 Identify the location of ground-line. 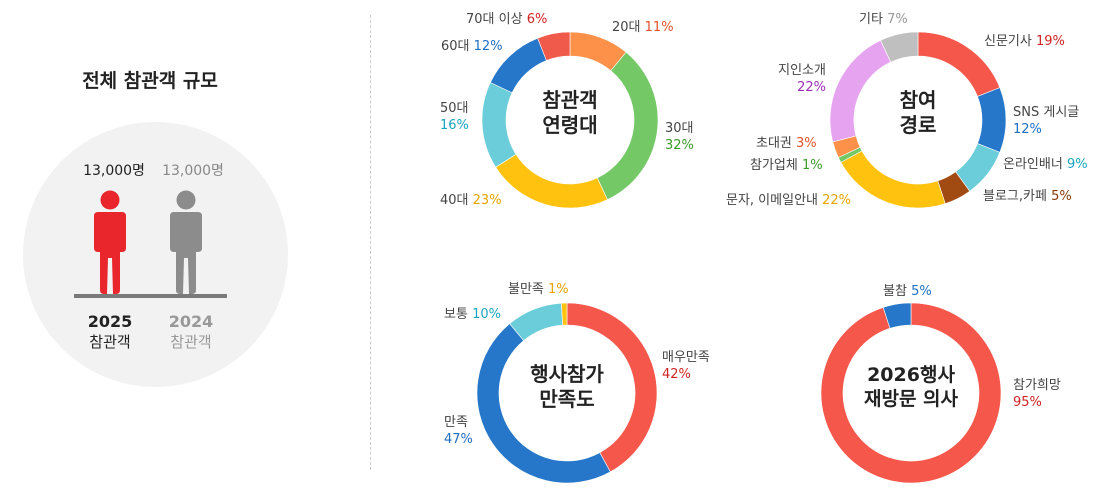
(150, 296).